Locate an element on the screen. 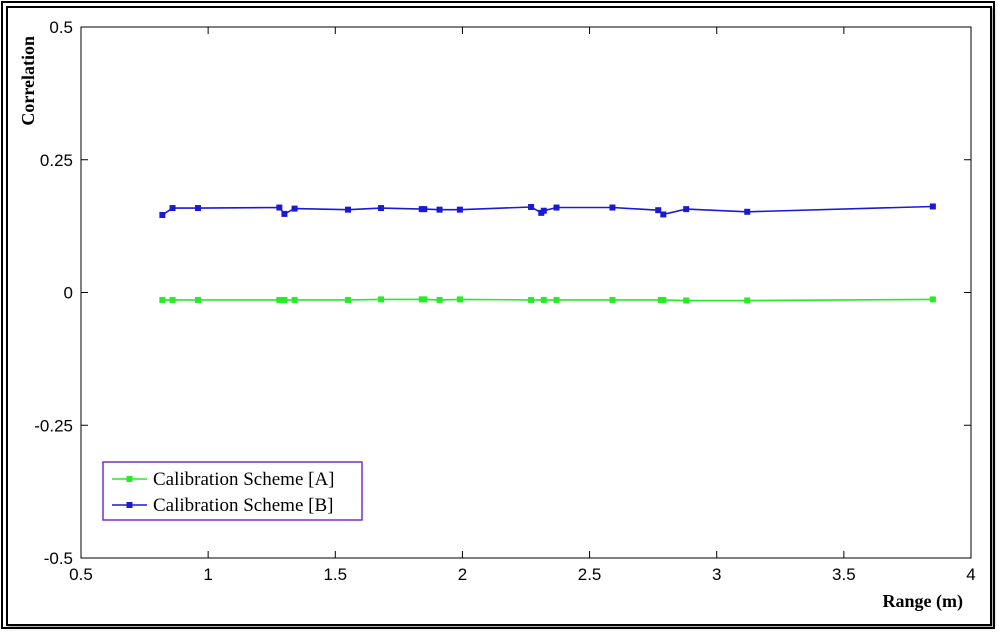 The height and width of the screenshot is (633, 1000). y-tick-label: -0.5 is located at coordinates (58, 558).